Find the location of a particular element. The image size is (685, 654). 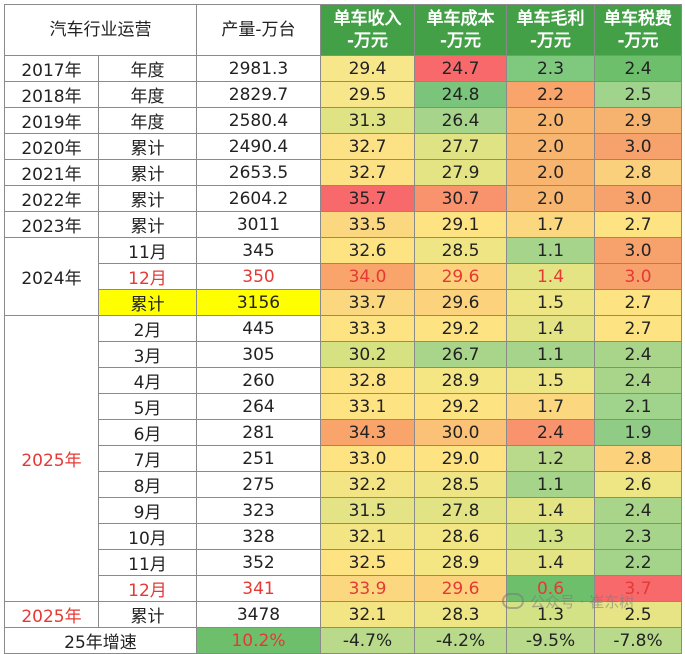

period-cell: 9月 is located at coordinates (147, 510).